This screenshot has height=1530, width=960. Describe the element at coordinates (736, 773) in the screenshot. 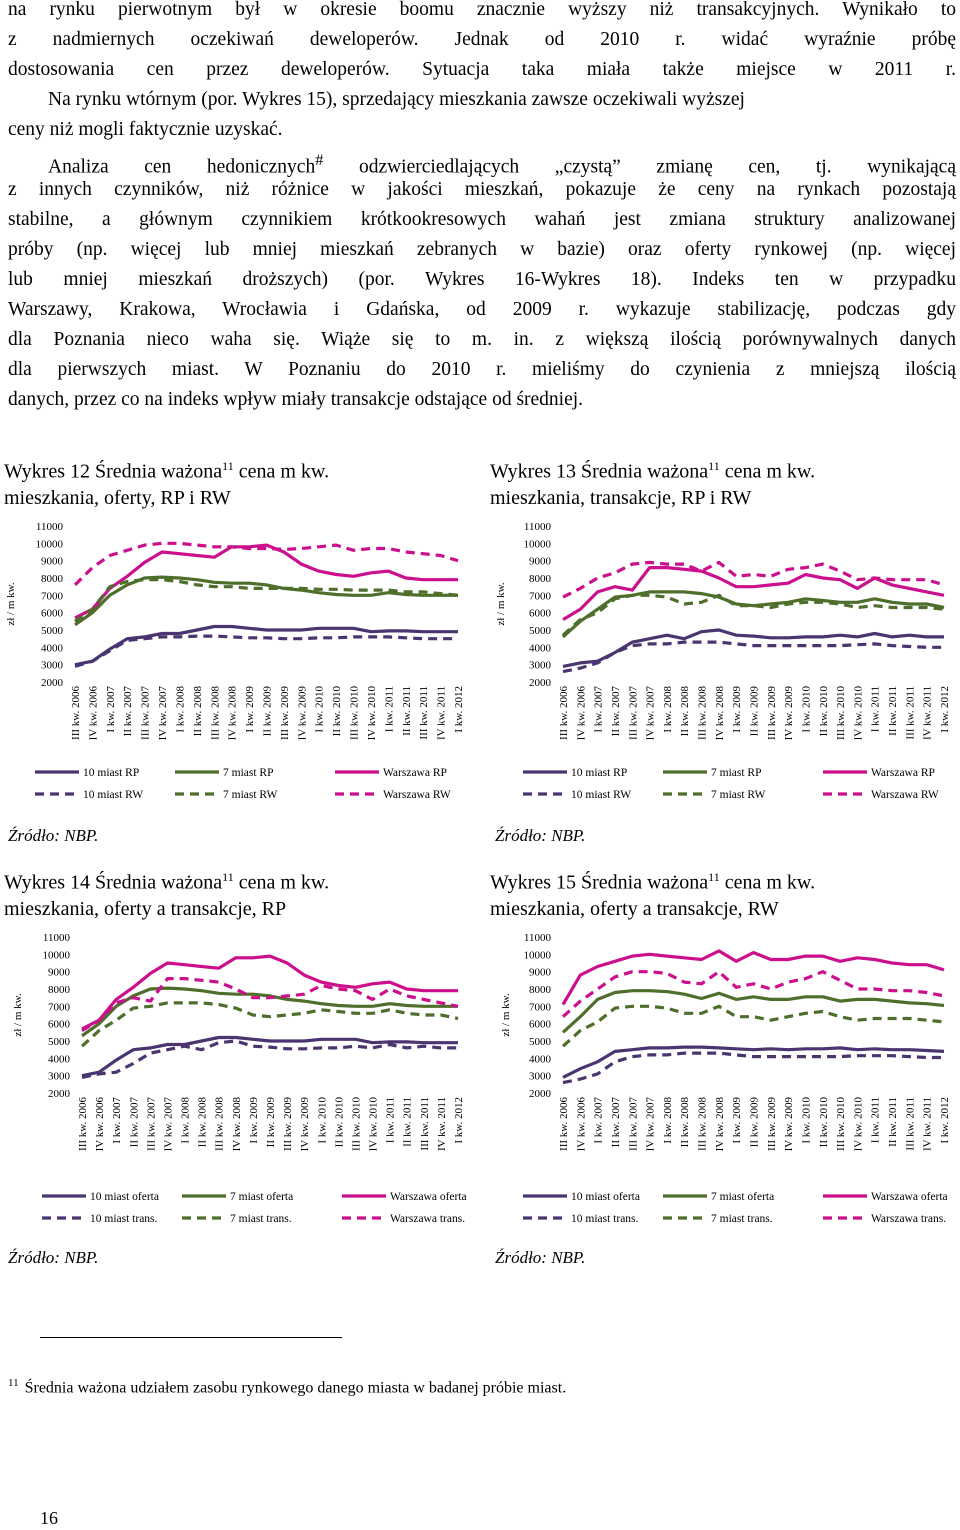

I see `legend-label: 7 miast RP` at that location.